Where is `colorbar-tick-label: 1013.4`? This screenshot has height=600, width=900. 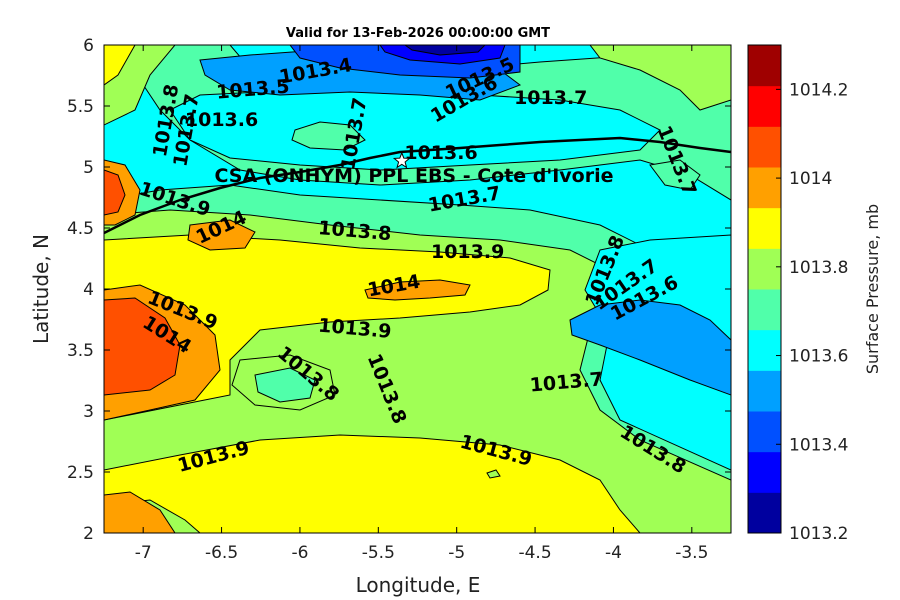
colorbar-tick-label: 1013.4 is located at coordinates (818, 445).